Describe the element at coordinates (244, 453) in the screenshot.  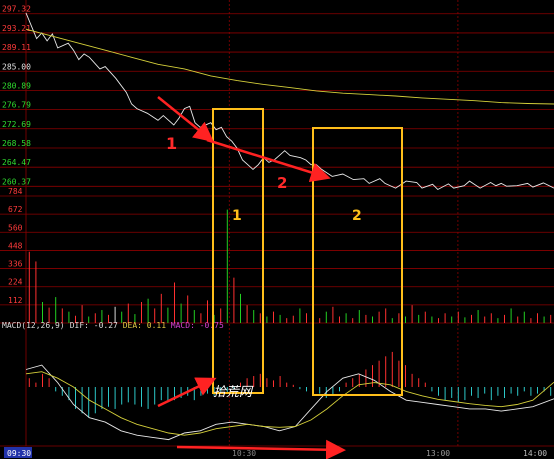
I see `time-mid-label: 10:30` at that location.